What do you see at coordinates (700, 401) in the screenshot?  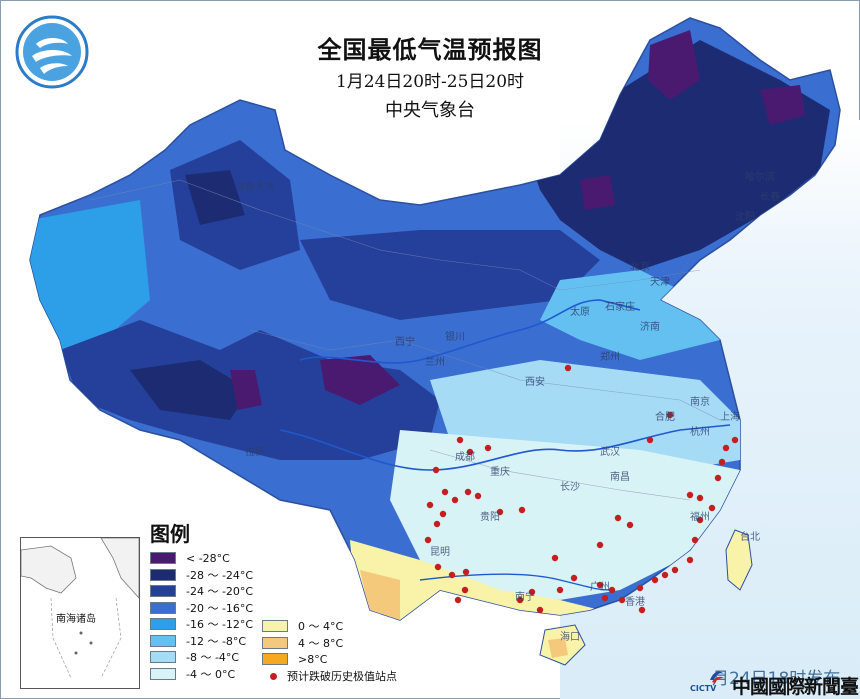 I see `city-label: 南京` at bounding box center [700, 401].